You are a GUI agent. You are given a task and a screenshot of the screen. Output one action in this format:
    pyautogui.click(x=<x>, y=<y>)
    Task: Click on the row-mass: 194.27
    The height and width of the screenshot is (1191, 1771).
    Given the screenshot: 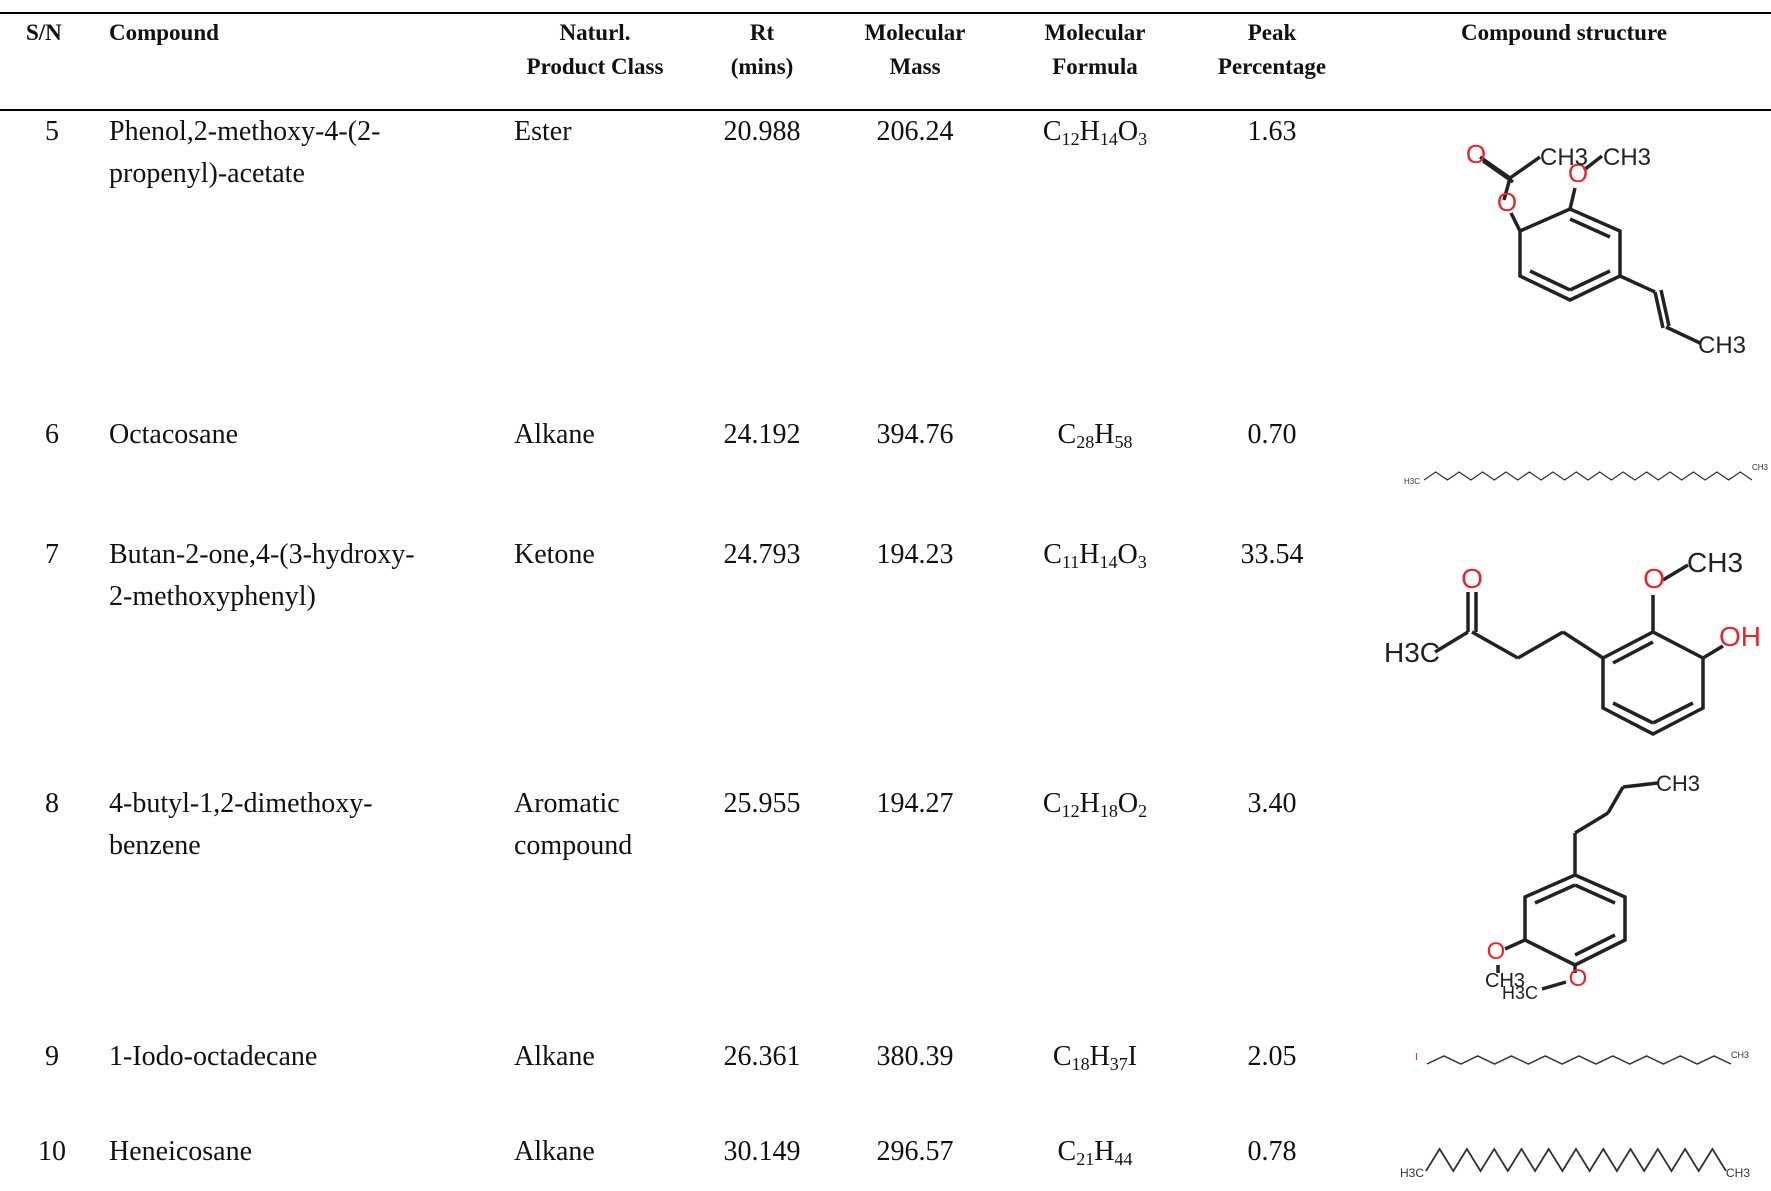 What is the action you would take?
    pyautogui.click(x=915, y=803)
    